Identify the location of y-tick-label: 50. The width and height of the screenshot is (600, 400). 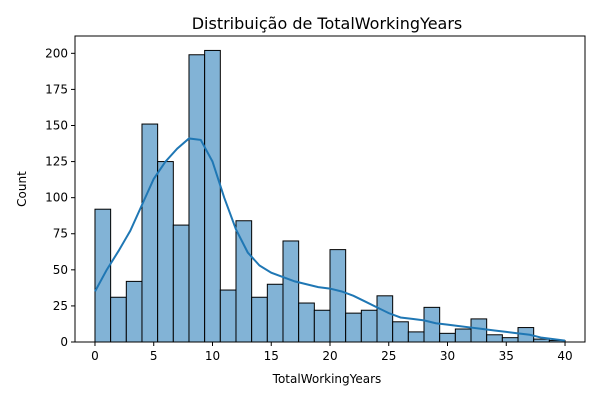
(60, 270).